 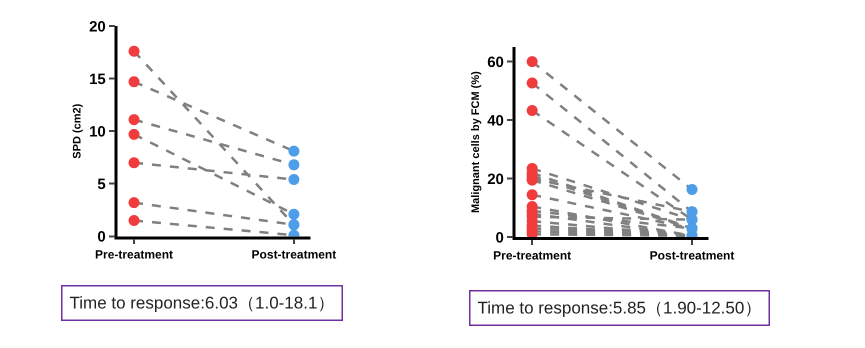 What do you see at coordinates (620, 308) in the screenshot?
I see `text: Time to response:5.85（1.90-12.50）` at bounding box center [620, 308].